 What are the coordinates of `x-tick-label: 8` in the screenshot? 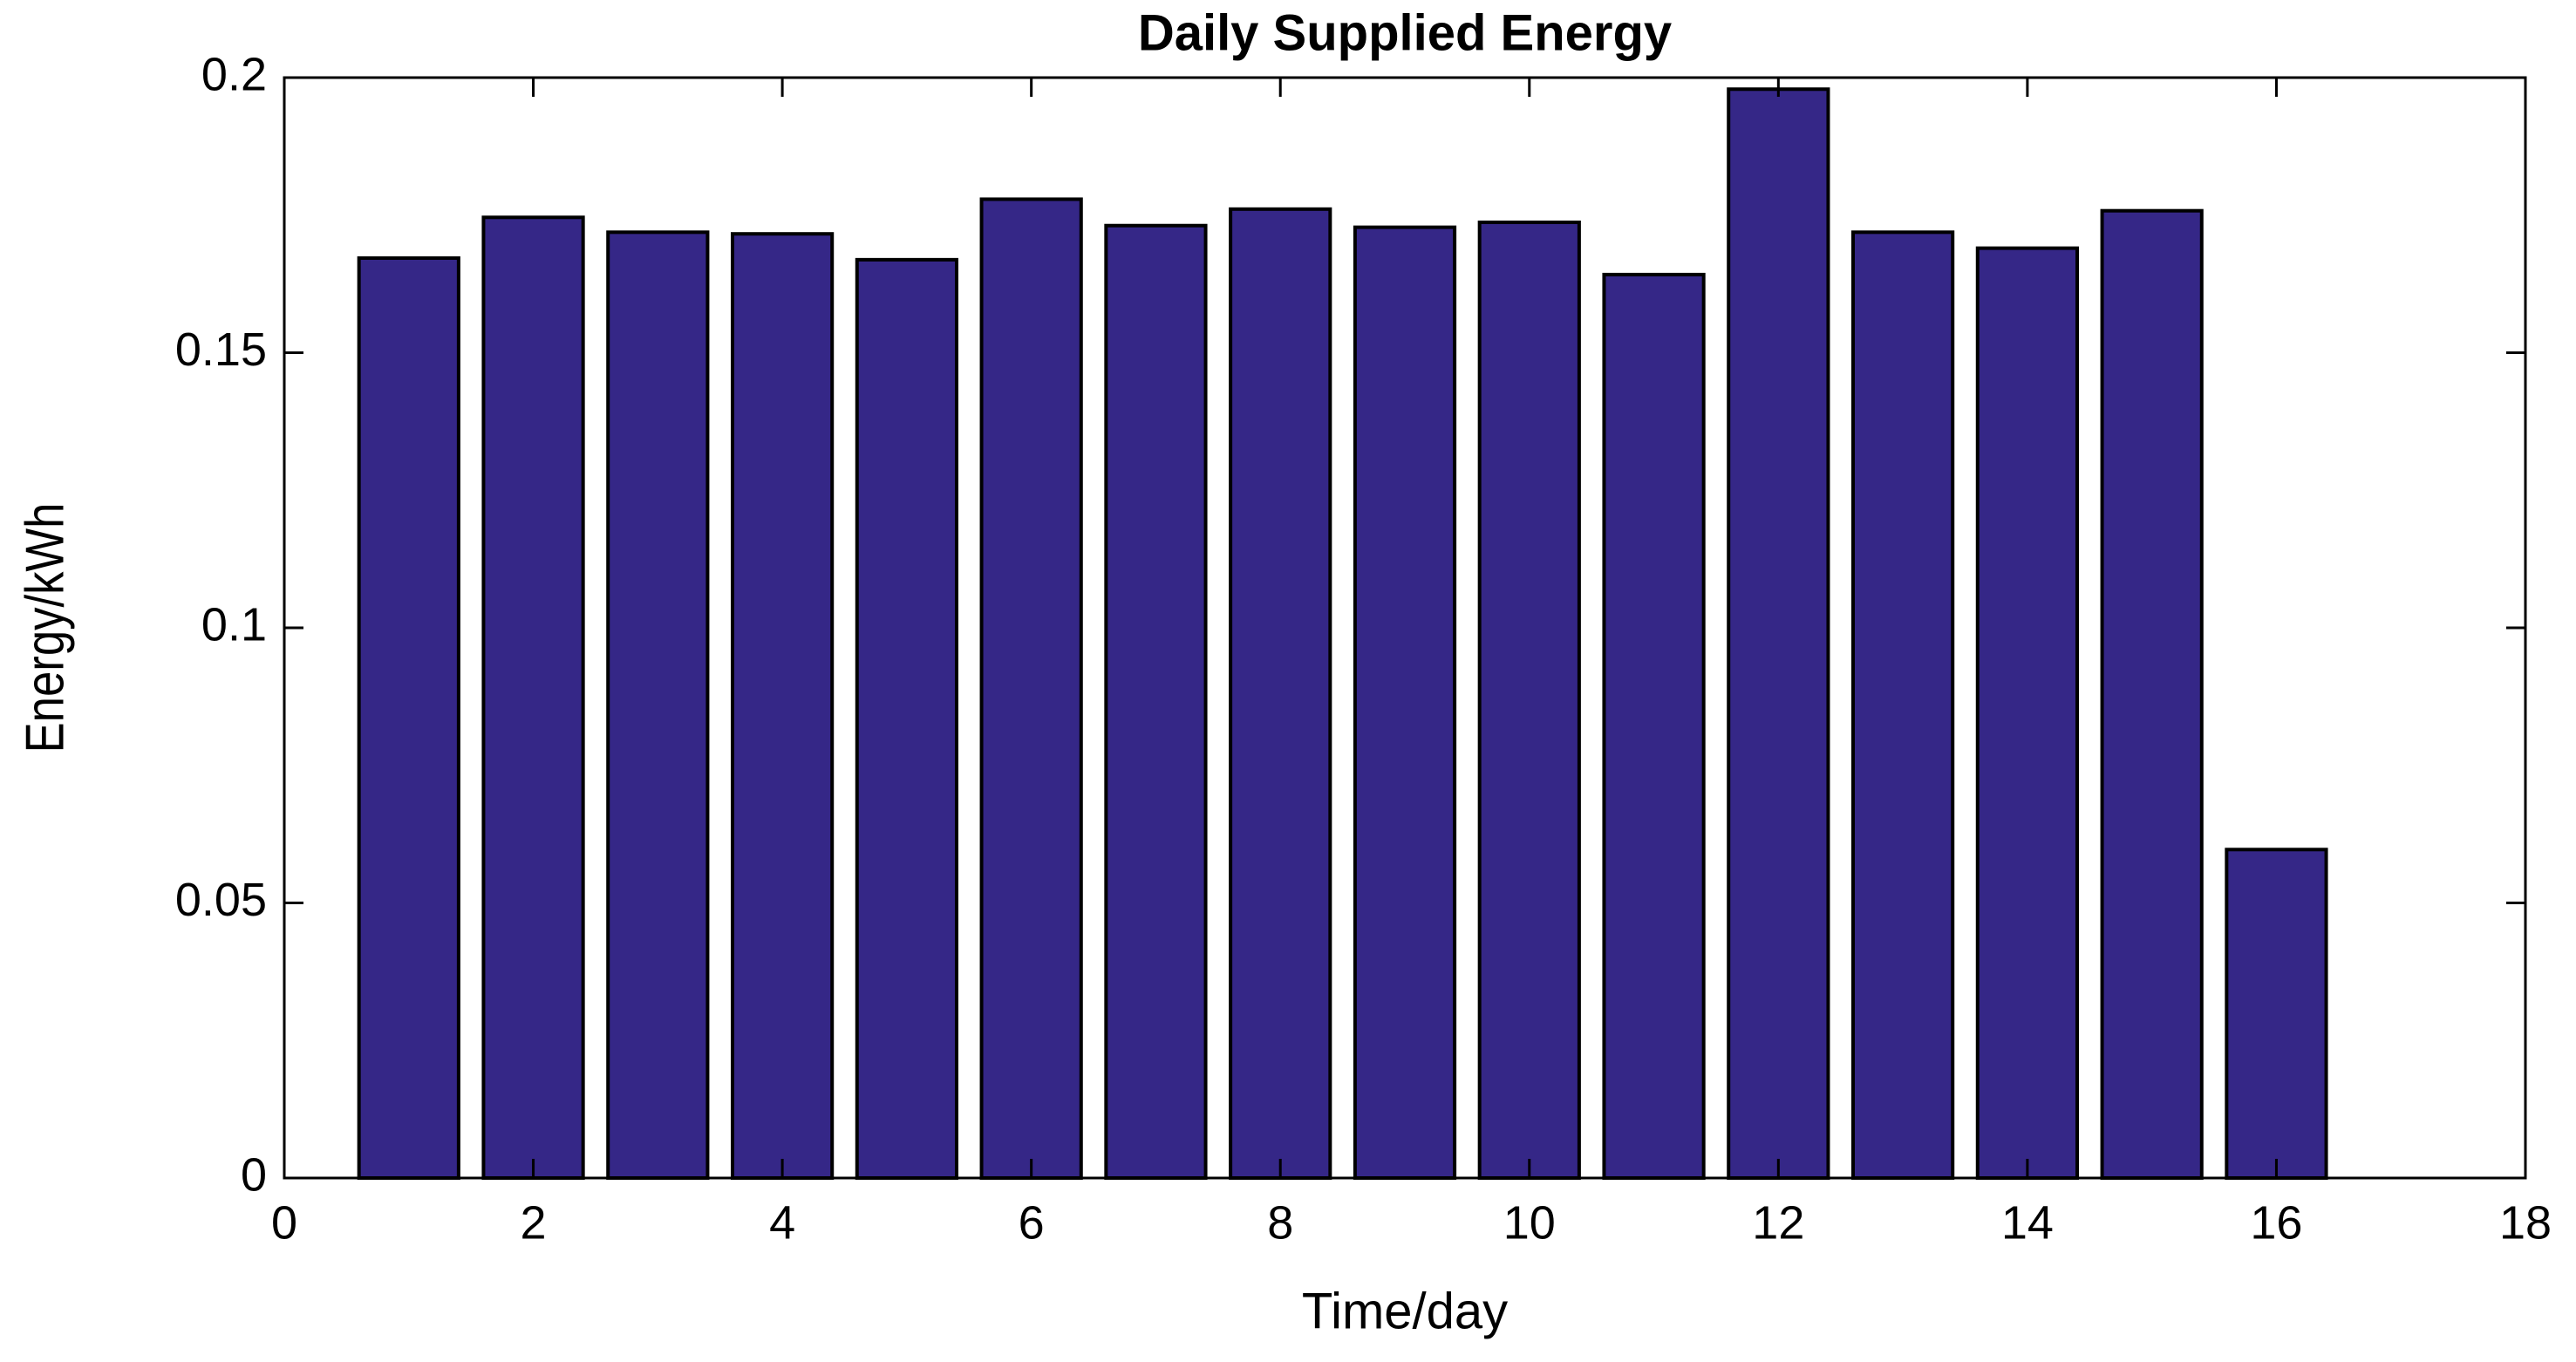 It's located at (1280, 1222).